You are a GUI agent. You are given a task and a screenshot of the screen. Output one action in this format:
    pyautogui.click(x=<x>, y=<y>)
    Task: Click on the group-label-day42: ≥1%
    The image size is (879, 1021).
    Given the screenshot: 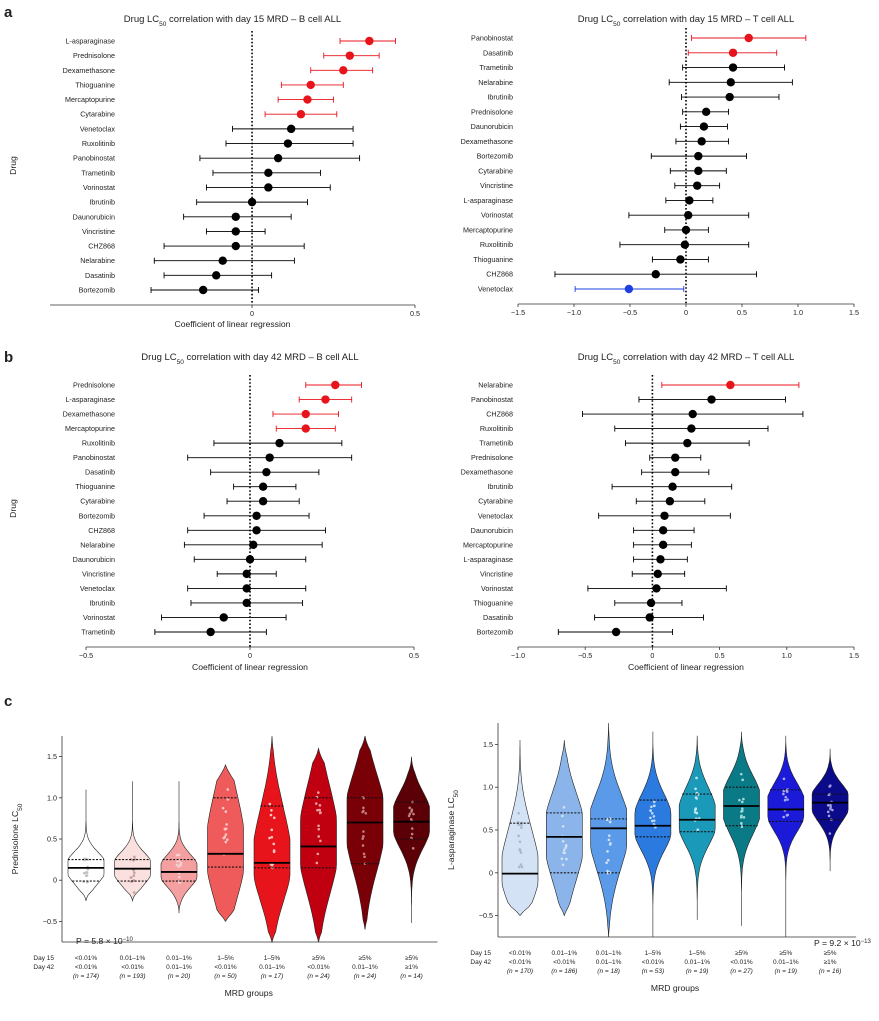 What is the action you would take?
    pyautogui.click(x=830, y=962)
    